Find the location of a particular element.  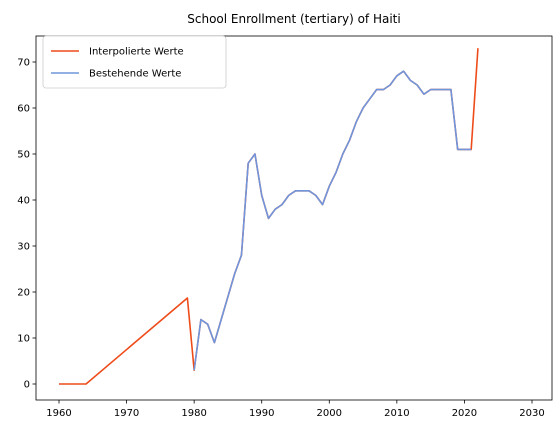

x-tick-label: 1960 is located at coordinates (58, 413).